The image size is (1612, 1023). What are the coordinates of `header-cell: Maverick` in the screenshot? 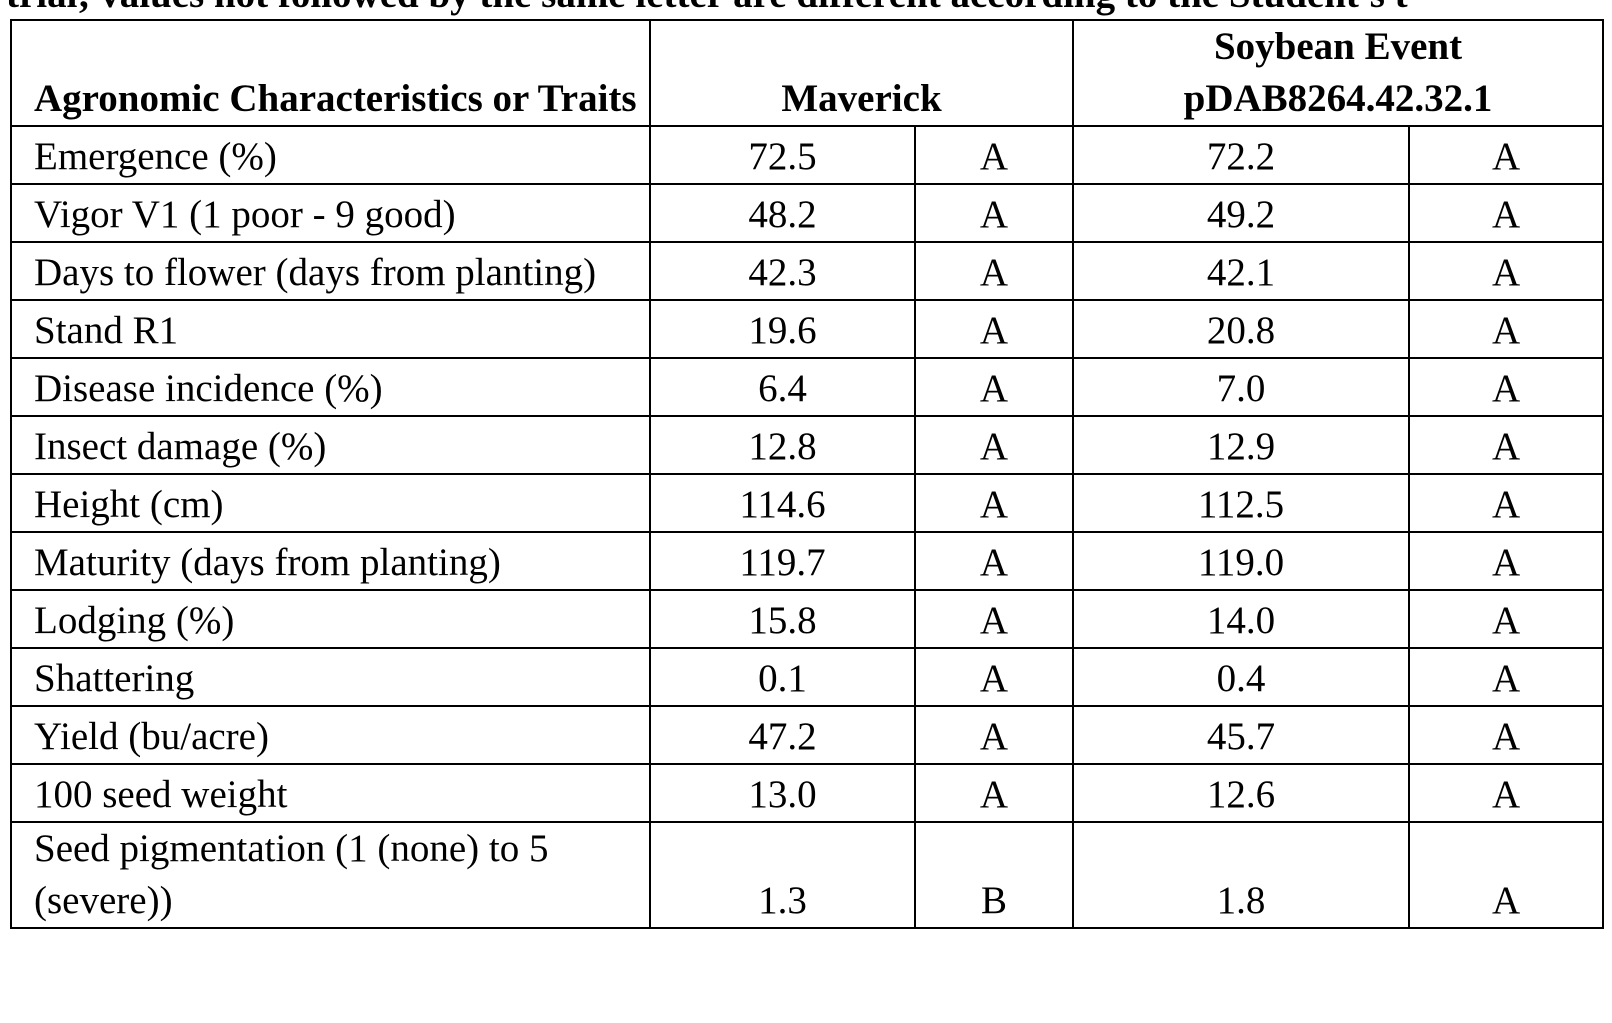 It's located at (861, 73).